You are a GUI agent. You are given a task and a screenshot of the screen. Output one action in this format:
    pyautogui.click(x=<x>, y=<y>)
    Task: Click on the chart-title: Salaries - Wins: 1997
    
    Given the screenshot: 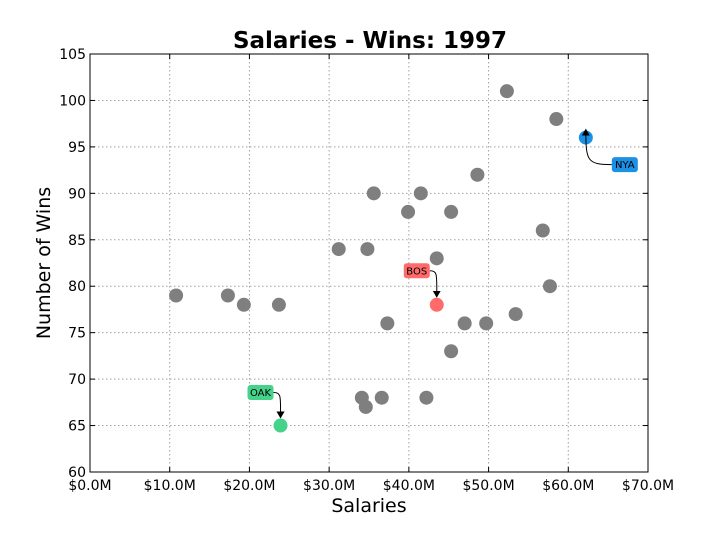 What is the action you would take?
    pyautogui.click(x=370, y=41)
    